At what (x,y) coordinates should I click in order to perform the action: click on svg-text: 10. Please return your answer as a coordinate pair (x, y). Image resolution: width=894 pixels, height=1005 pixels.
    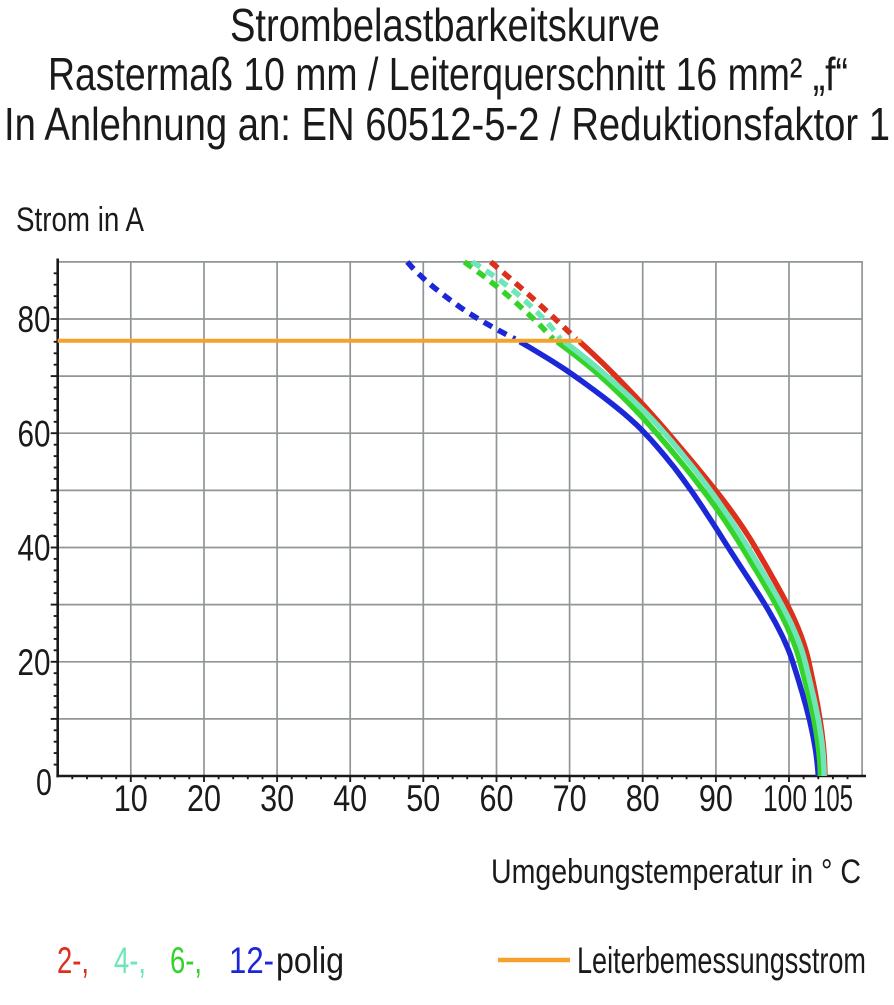
    Looking at the image, I should click on (131, 798).